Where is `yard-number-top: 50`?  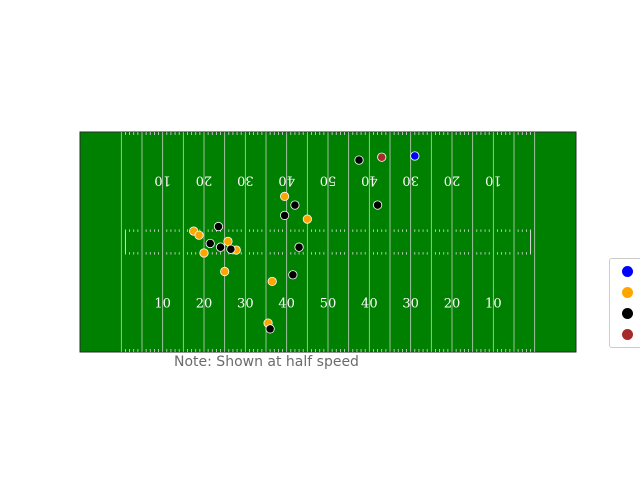
yard-number-top: 50 is located at coordinates (328, 180).